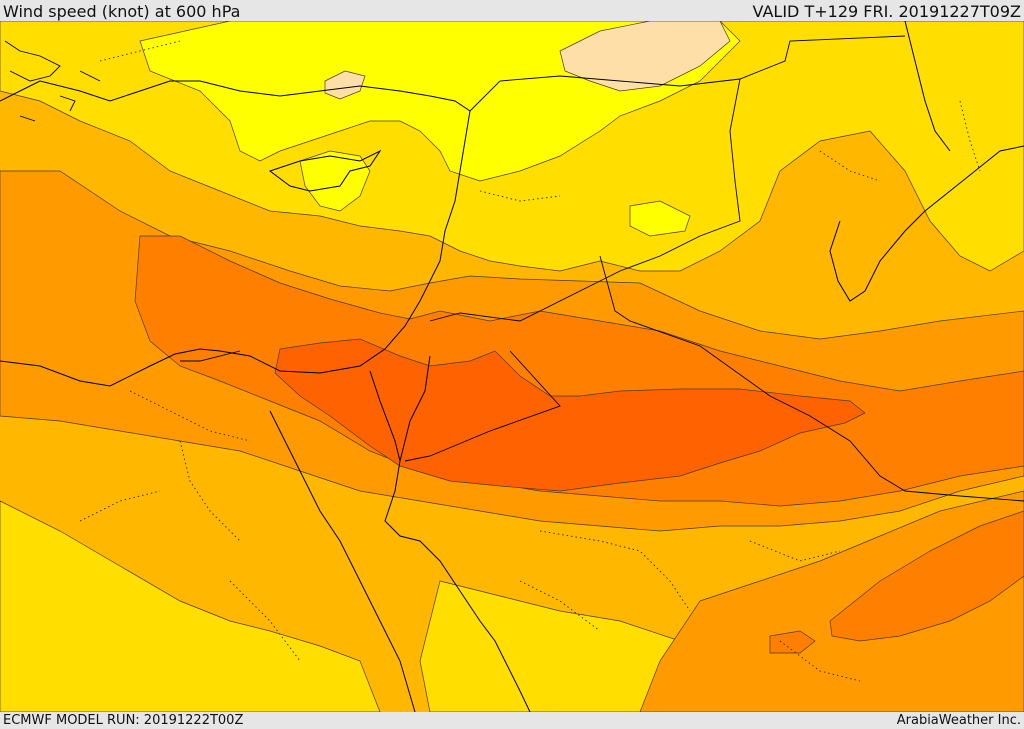 This screenshot has width=1024, height=729. I want to click on coastline-caspian, so click(927, 86).